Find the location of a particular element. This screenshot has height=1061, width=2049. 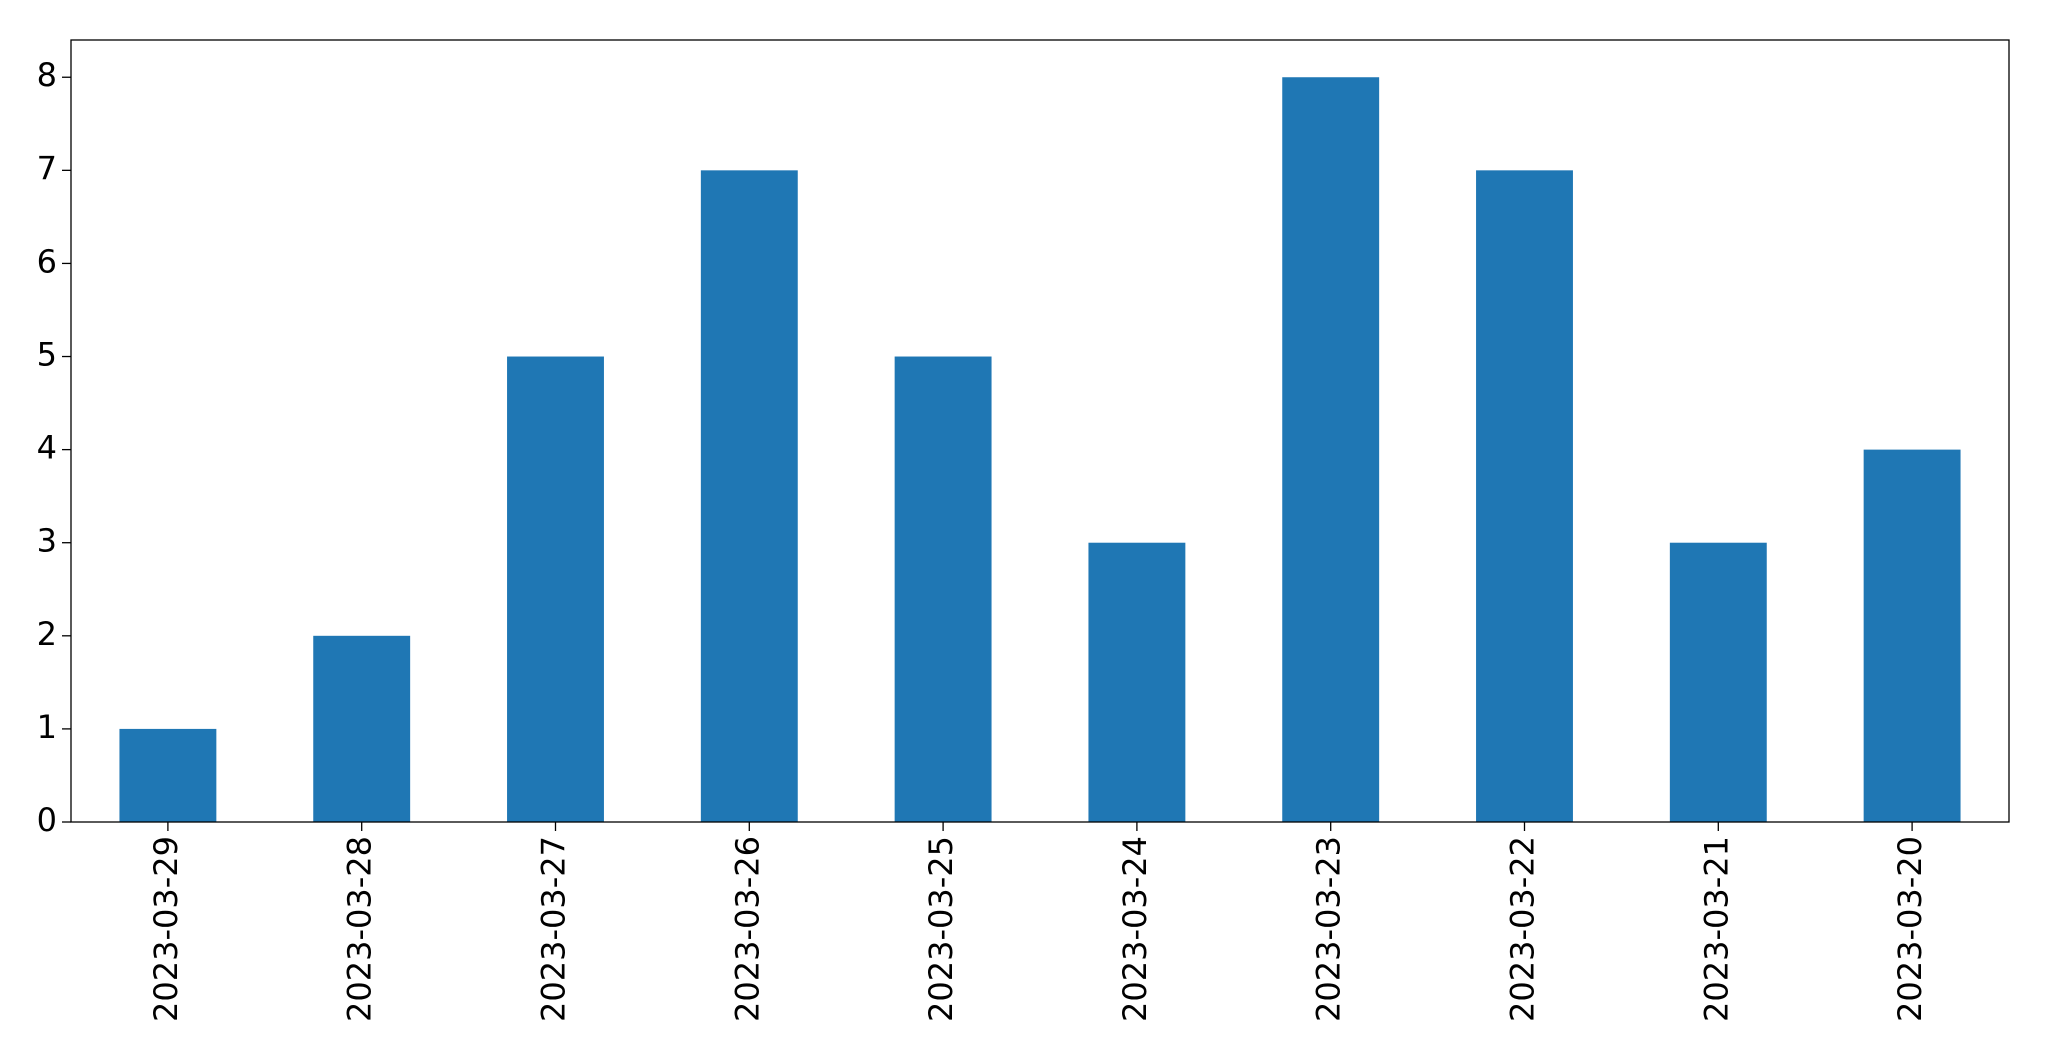

x-tick-label: 2023-03-28 is located at coordinates (360, 929).